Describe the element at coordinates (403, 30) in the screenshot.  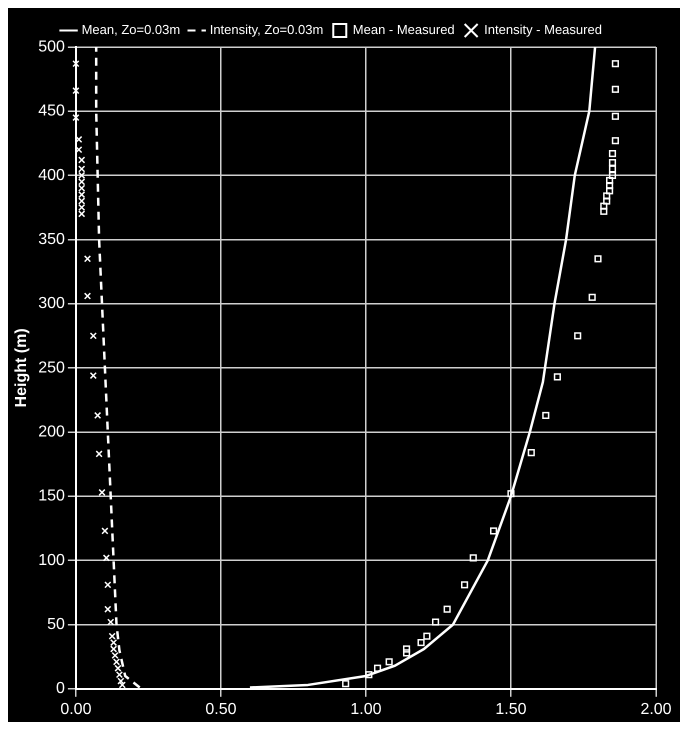
I see `legend-label: Mean - Measured` at that location.